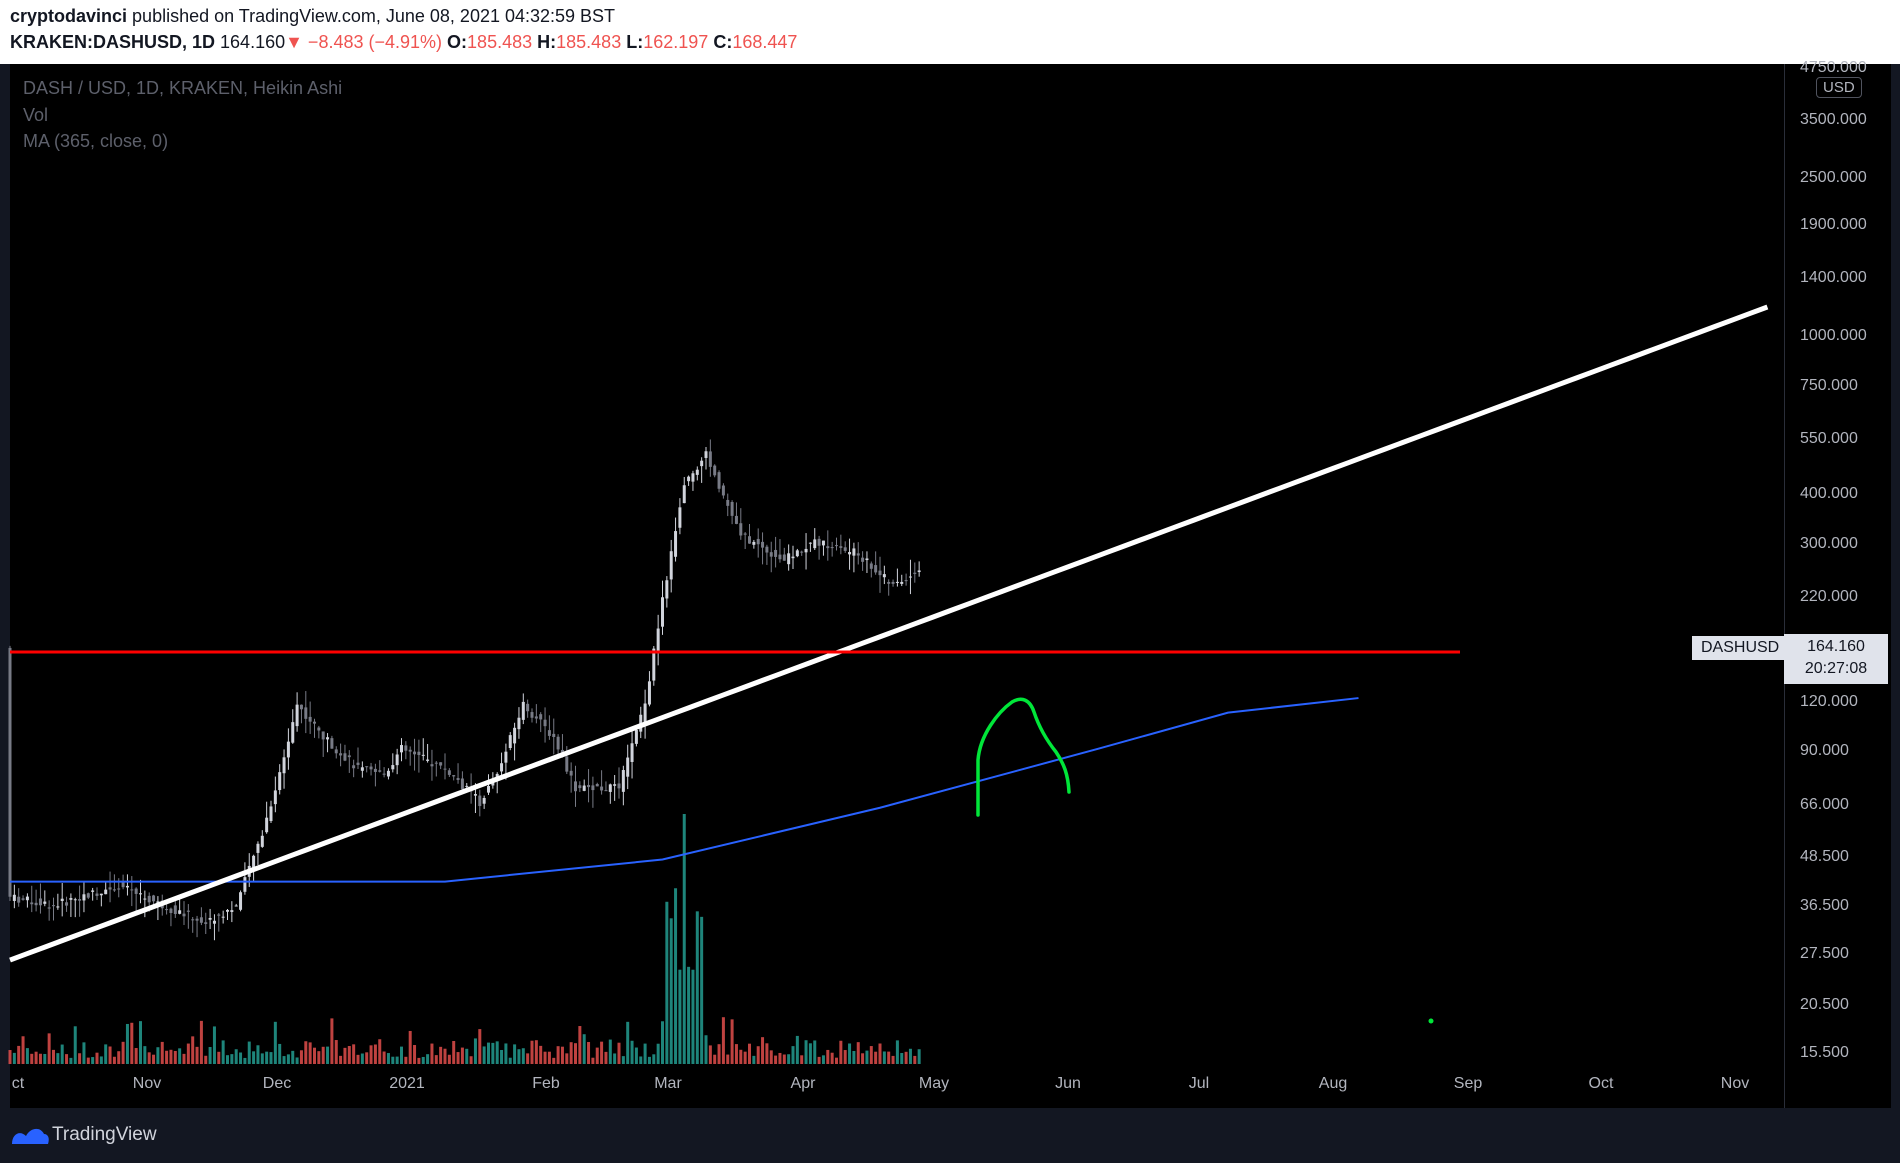 This screenshot has width=1900, height=1163. I want to click on price-axis, so click(1837, 586).